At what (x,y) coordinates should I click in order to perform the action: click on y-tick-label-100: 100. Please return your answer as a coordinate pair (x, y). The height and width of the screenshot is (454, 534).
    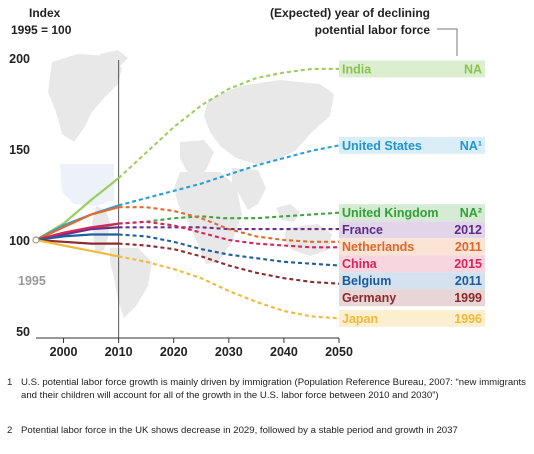
    Looking at the image, I should click on (19, 241).